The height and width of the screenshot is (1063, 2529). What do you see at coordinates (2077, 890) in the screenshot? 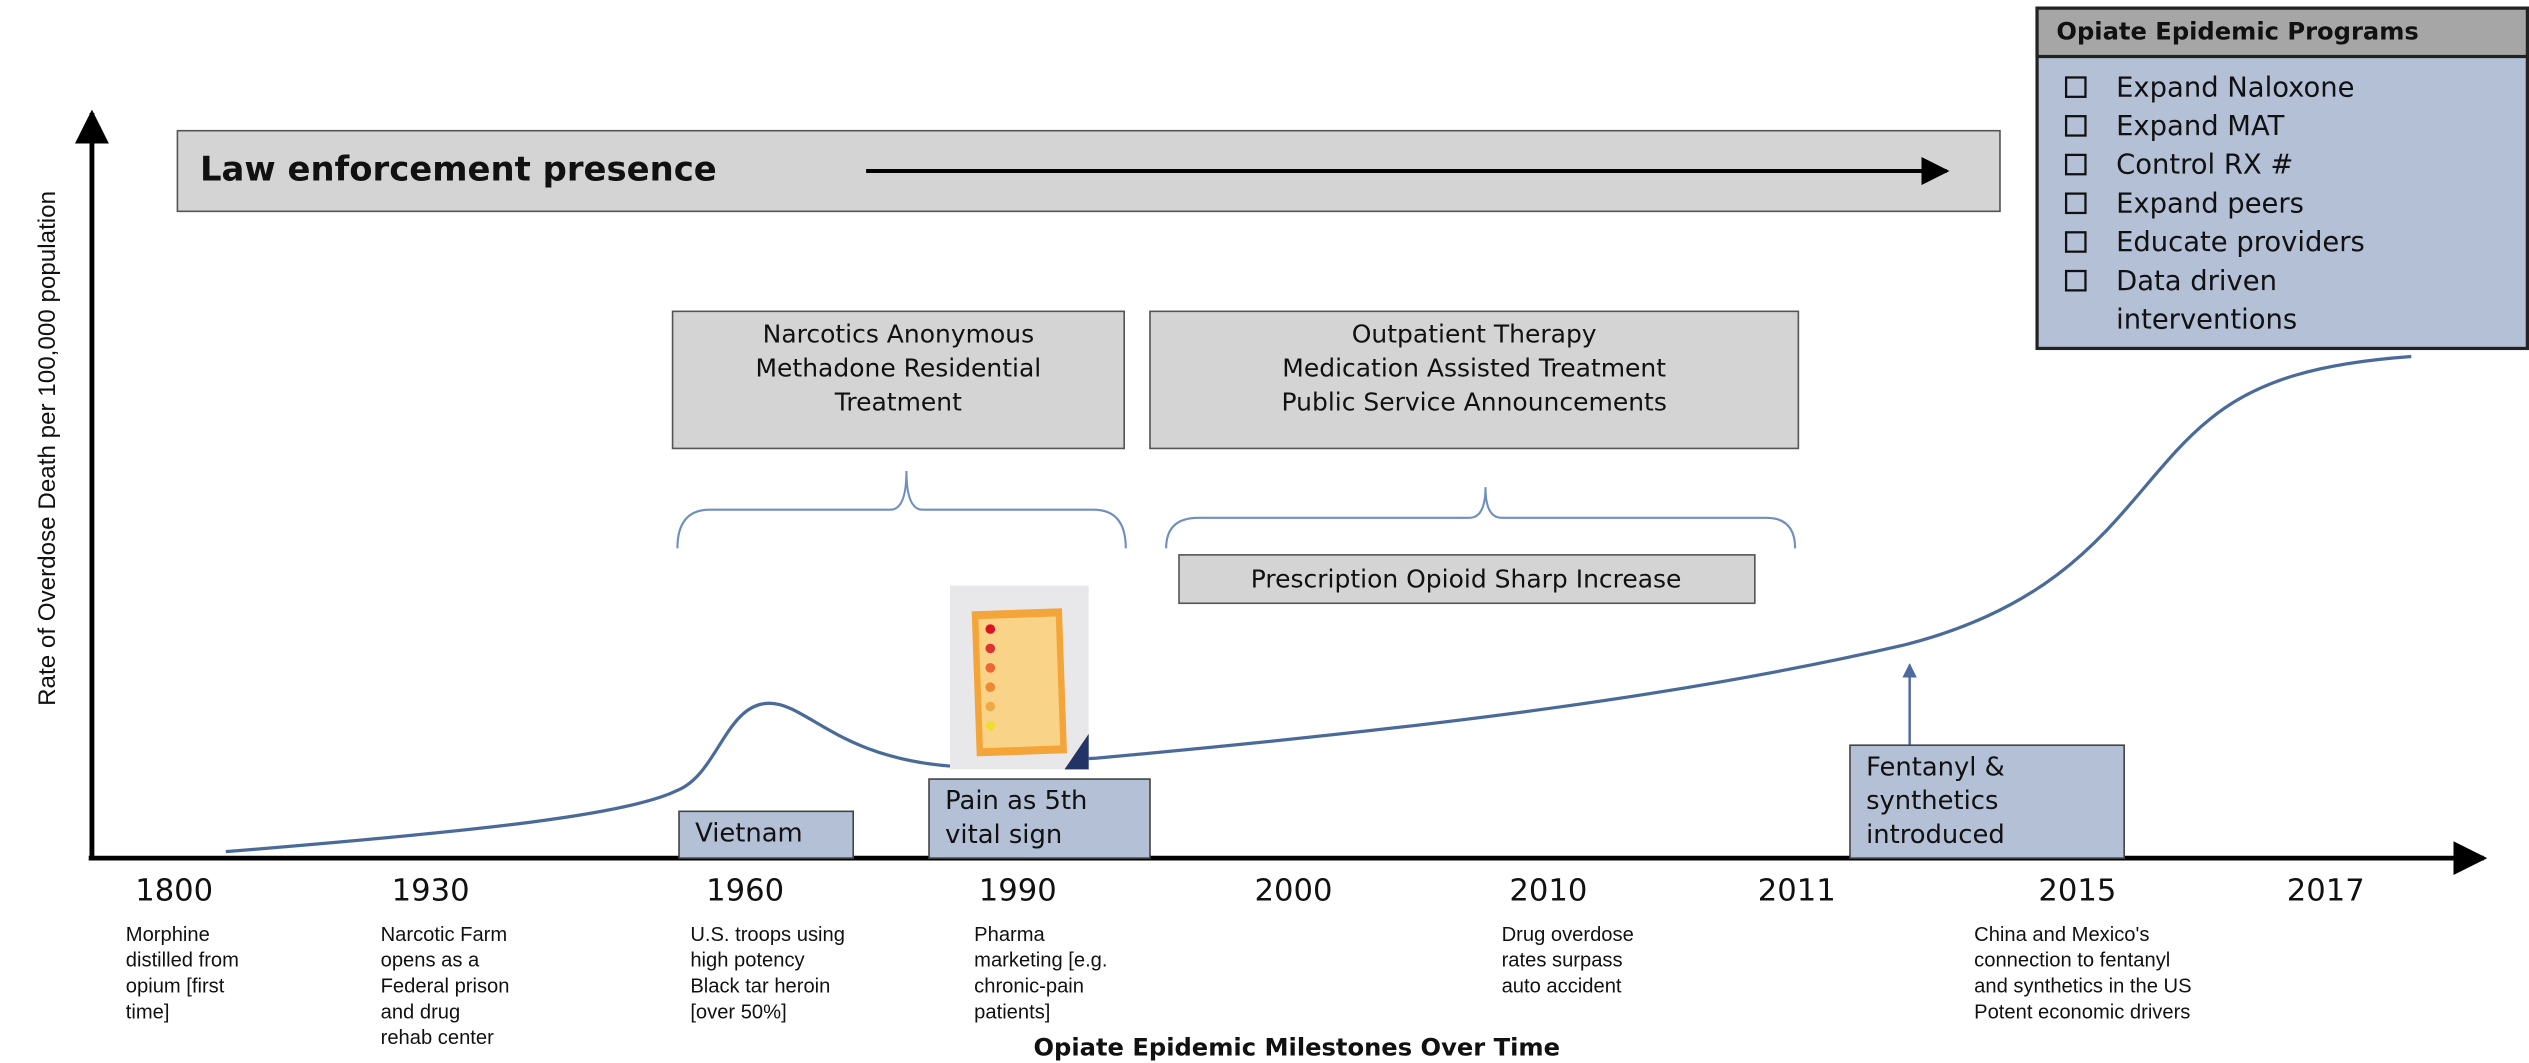
I see `year-label: 2015` at bounding box center [2077, 890].